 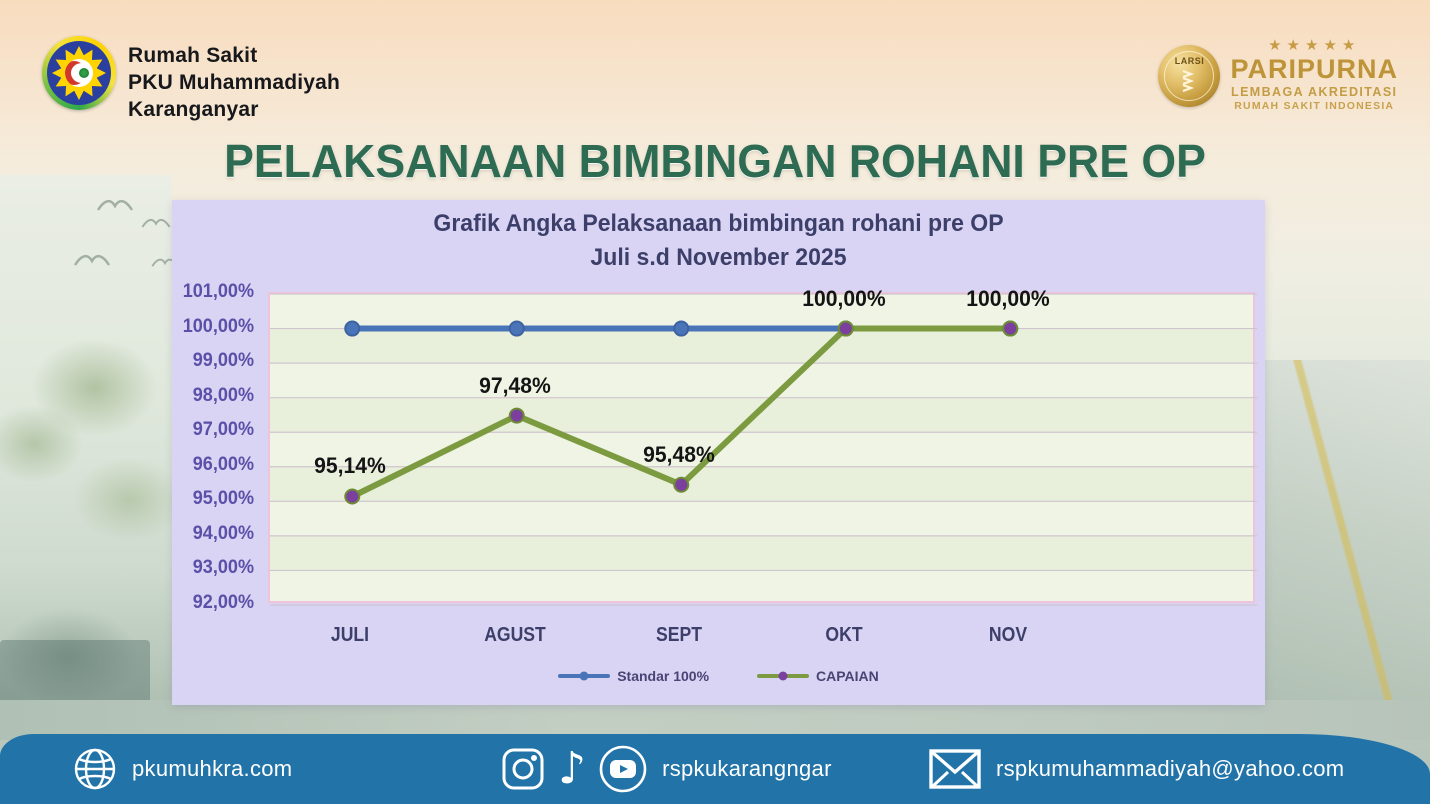 I want to click on tiktok-icon: ♪, so click(x=572, y=768).